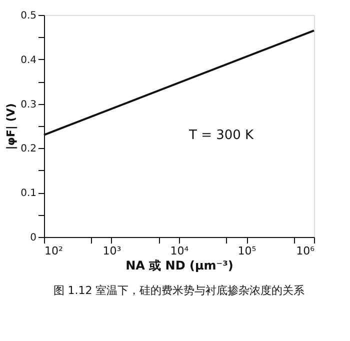 The height and width of the screenshot is (341, 350). Describe the element at coordinates (28, 60) in the screenshot. I see `y-tick-label: 0.4` at that location.